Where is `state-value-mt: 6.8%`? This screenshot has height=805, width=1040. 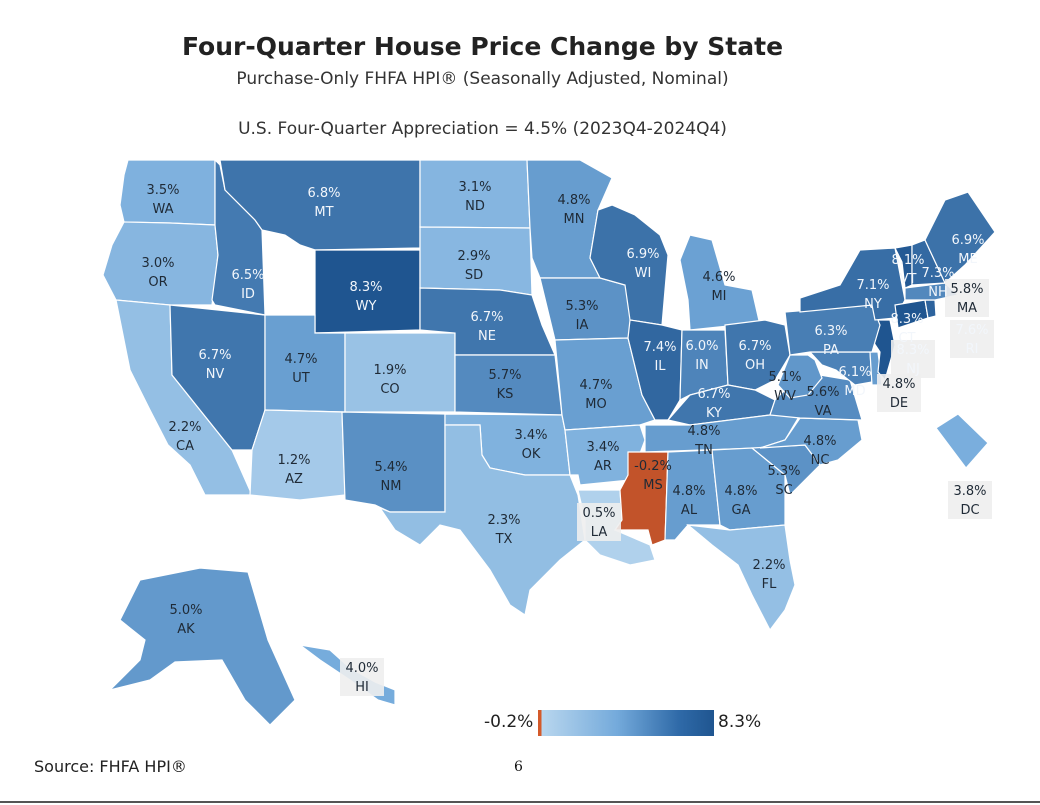
state-value-mt: 6.8% is located at coordinates (323, 193).